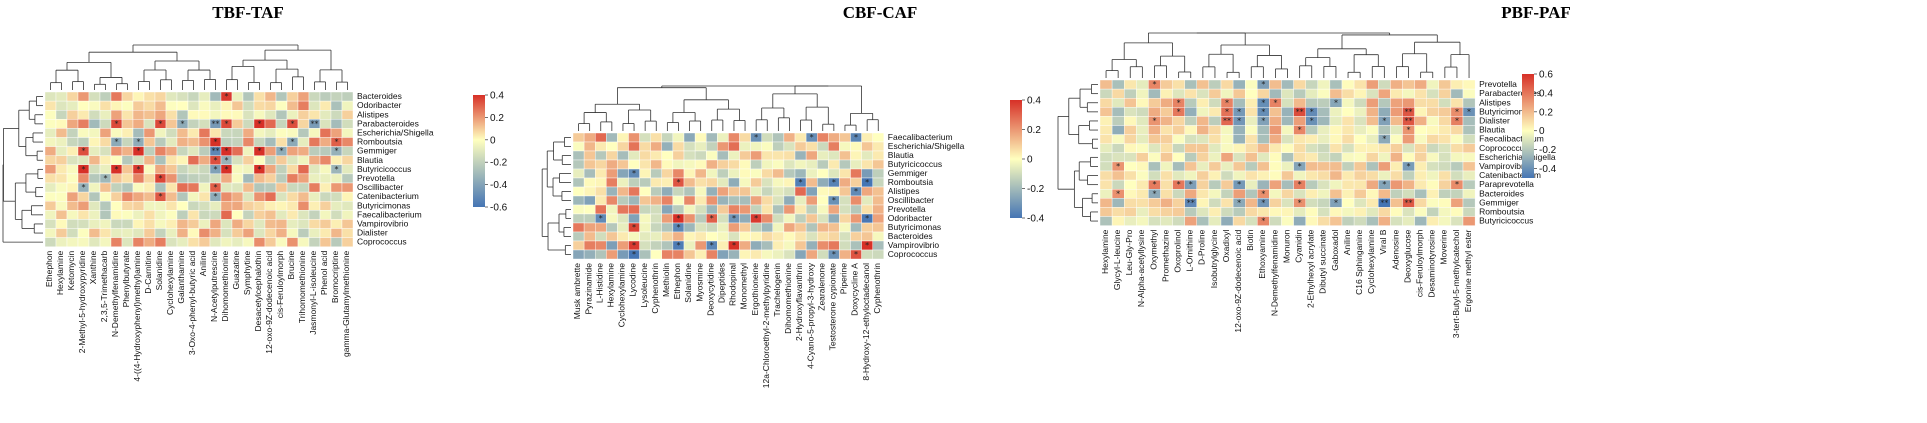 This screenshot has height=423, width=1927. I want to click on row-label: Faecalibacterium, so click(1511, 139).